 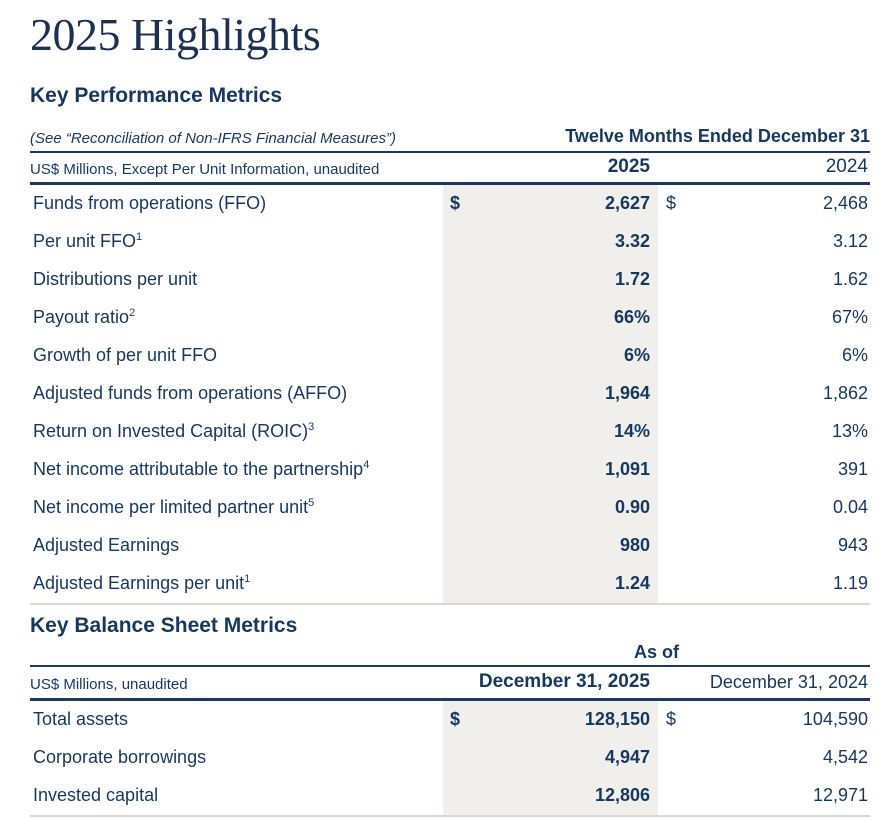 I want to click on value-2024: 1.62, so click(x=850, y=279).